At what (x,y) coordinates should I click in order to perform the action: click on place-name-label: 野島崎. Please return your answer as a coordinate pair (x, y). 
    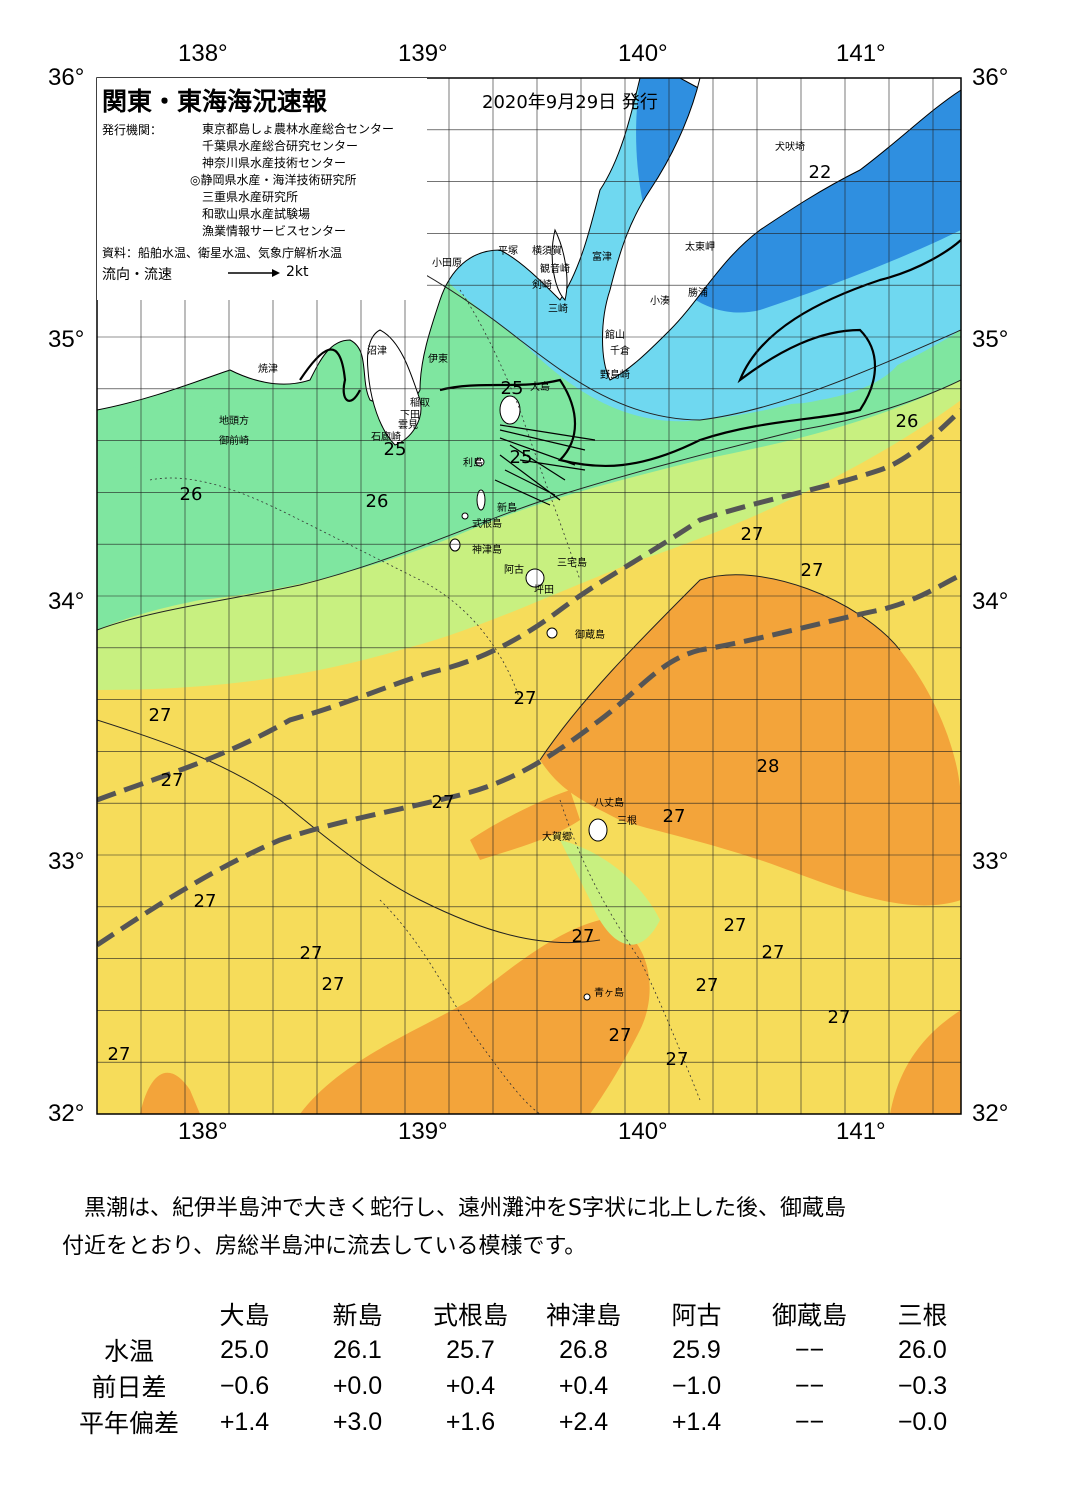
    Looking at the image, I should click on (615, 374).